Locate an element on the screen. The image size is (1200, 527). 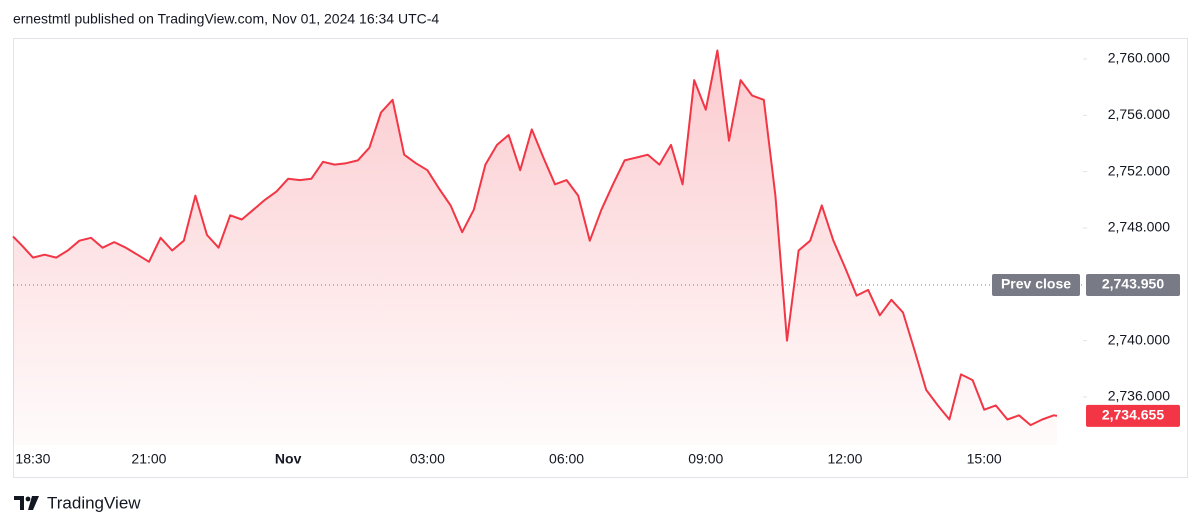
brand-logo is located at coordinates (26, 503).